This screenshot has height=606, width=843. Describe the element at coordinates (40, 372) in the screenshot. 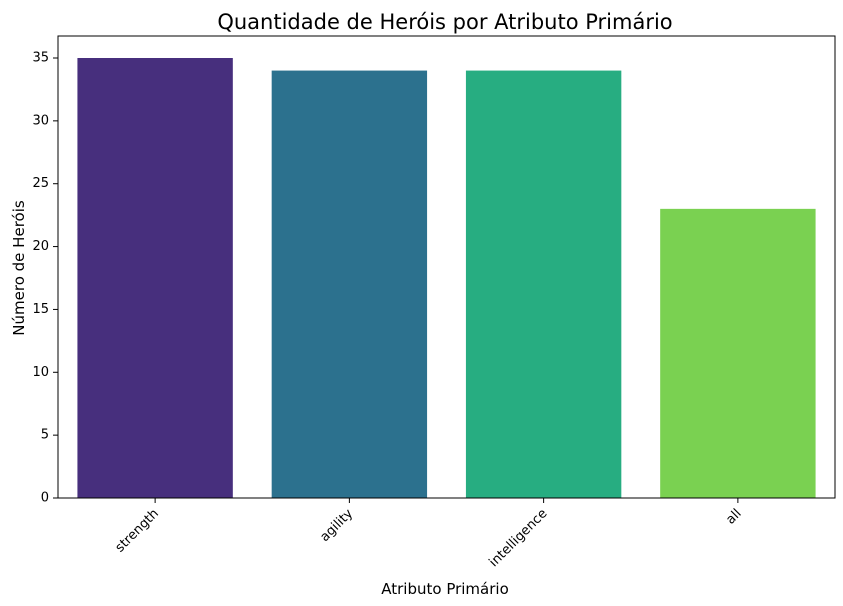

I see `y-tick-label: 10` at that location.